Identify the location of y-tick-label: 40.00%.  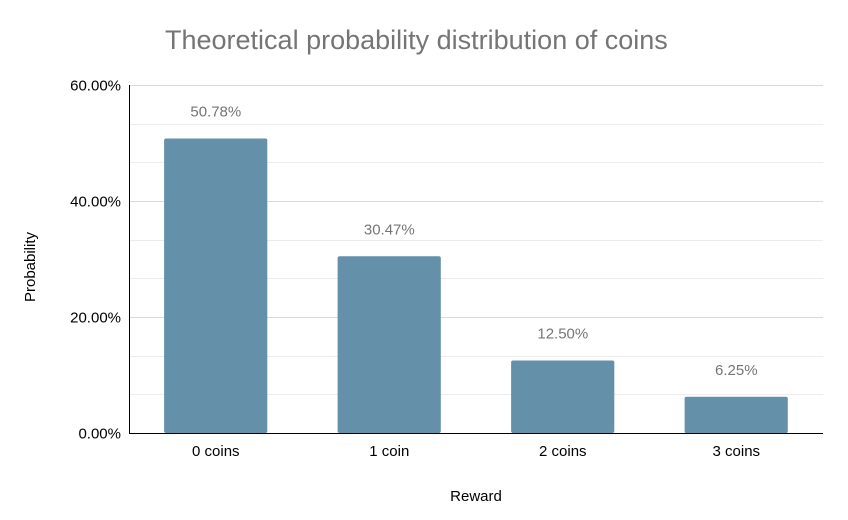
(95, 202).